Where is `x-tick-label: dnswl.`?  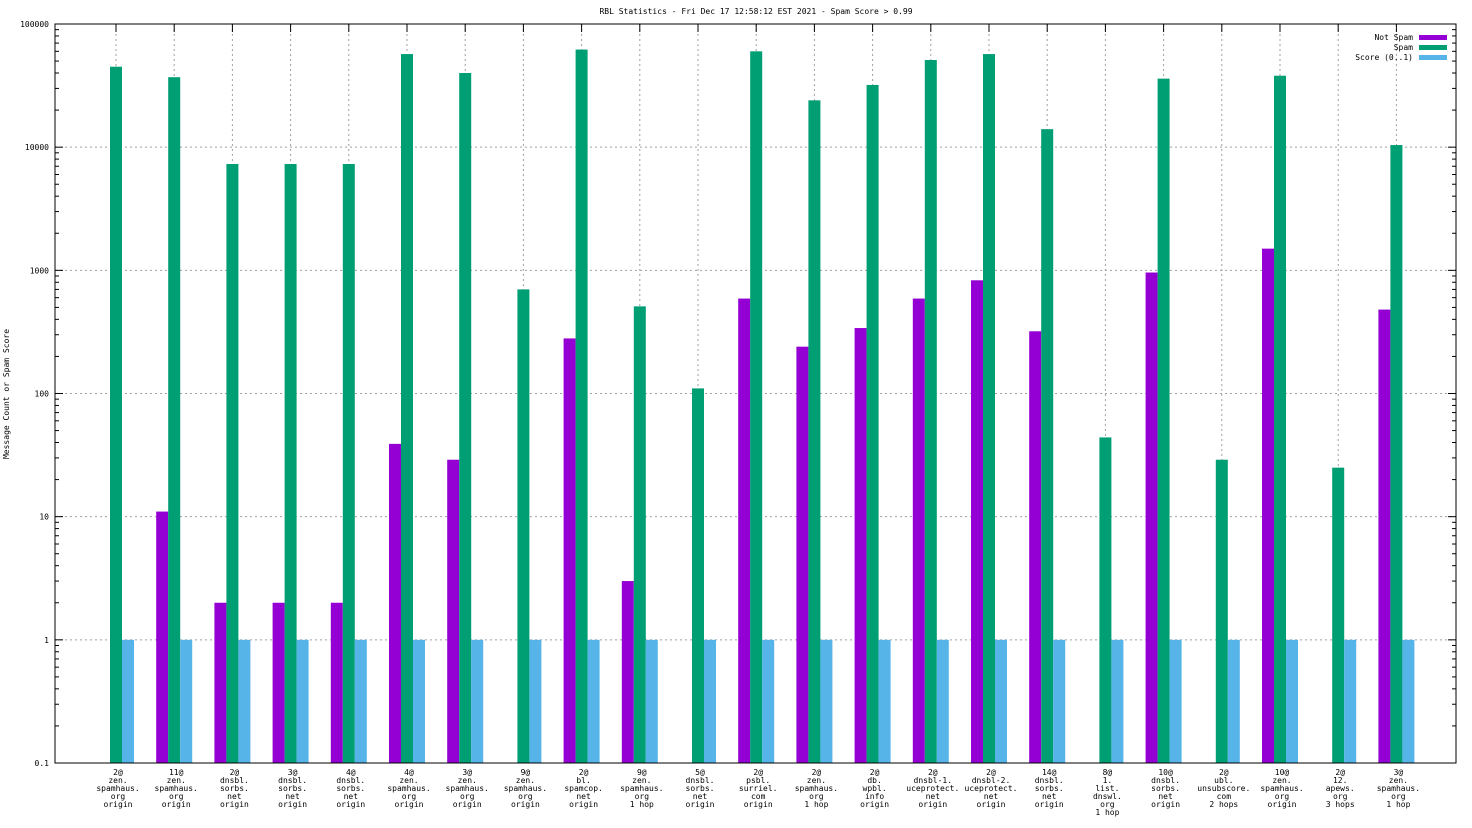 x-tick-label: dnswl. is located at coordinates (1107, 796).